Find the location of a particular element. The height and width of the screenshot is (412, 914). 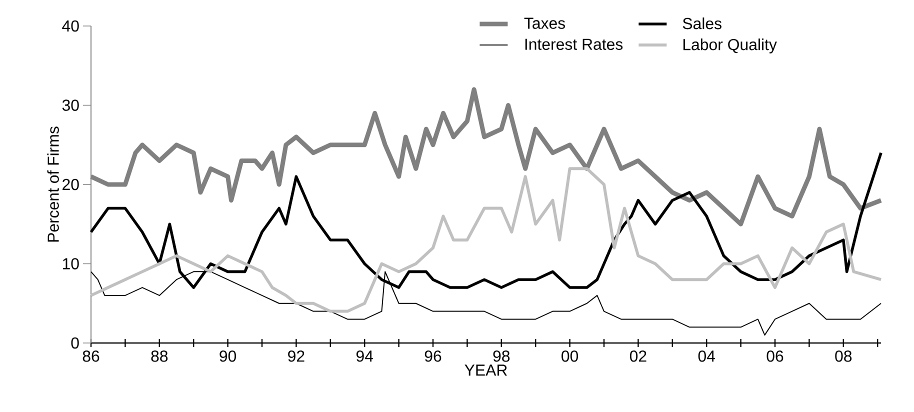

y-tick-label: 0 is located at coordinates (75, 343).